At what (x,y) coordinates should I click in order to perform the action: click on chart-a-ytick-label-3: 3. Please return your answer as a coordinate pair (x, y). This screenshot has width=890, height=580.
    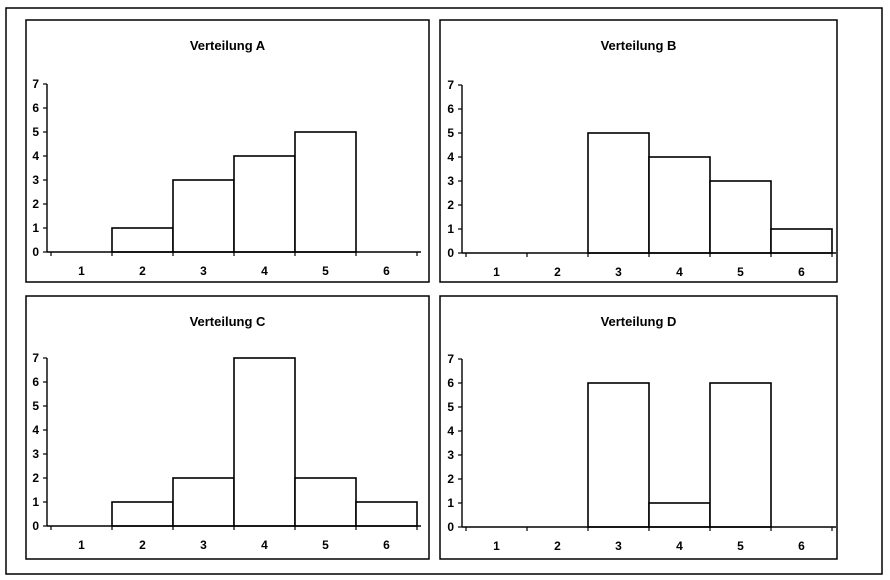
    Looking at the image, I should click on (35, 180).